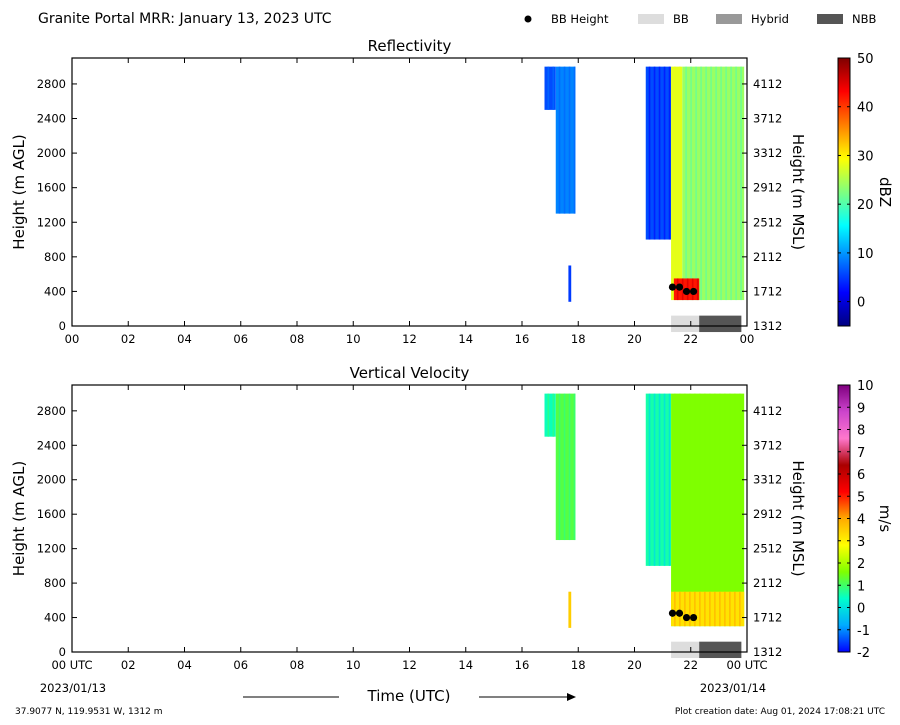  What do you see at coordinates (767, 84) in the screenshot?
I see `y2-tick-label: 4112` at bounding box center [767, 84].